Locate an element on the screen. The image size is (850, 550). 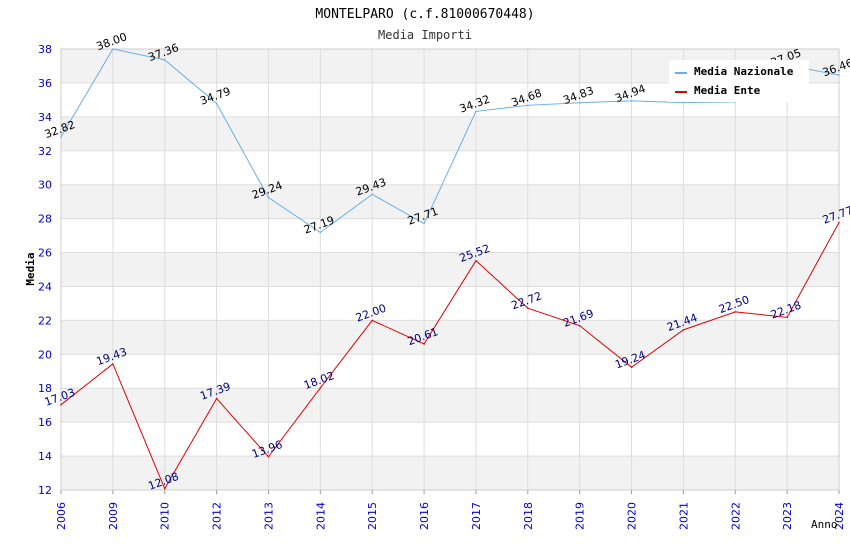
y-tick-labels: 12 14 16 18 20 22 24 26 28 30 32 34 36 38 is located at coordinates (45, 270).